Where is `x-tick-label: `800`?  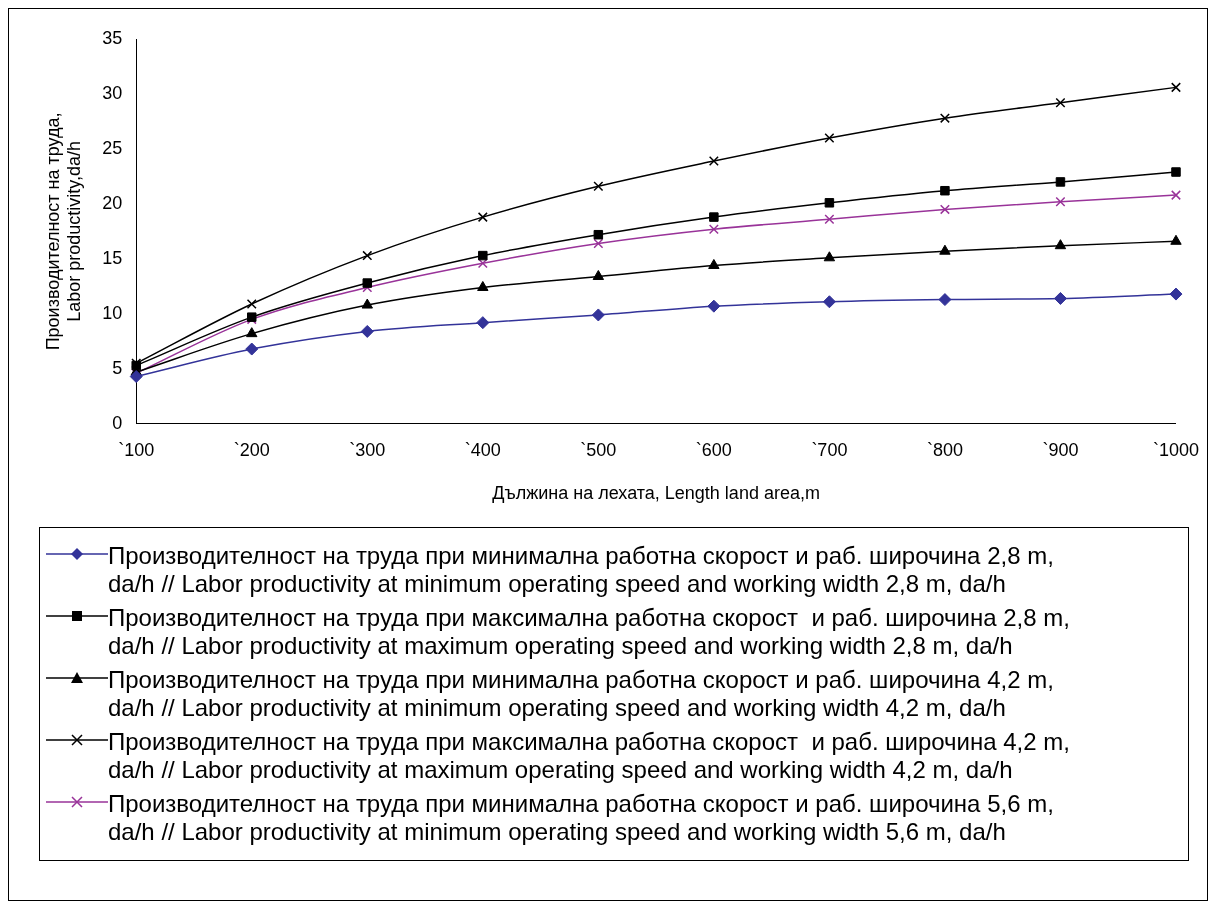 x-tick-label: `800 is located at coordinates (944, 449).